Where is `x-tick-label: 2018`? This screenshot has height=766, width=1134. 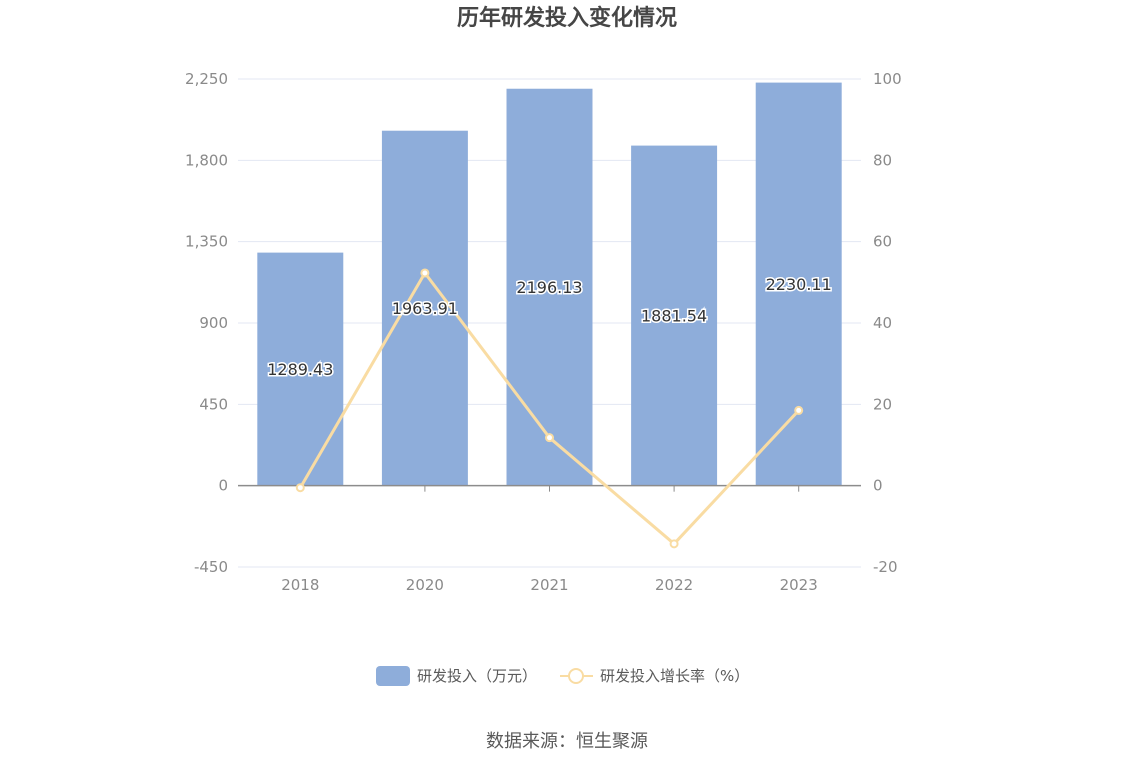 x-tick-label: 2018 is located at coordinates (300, 585).